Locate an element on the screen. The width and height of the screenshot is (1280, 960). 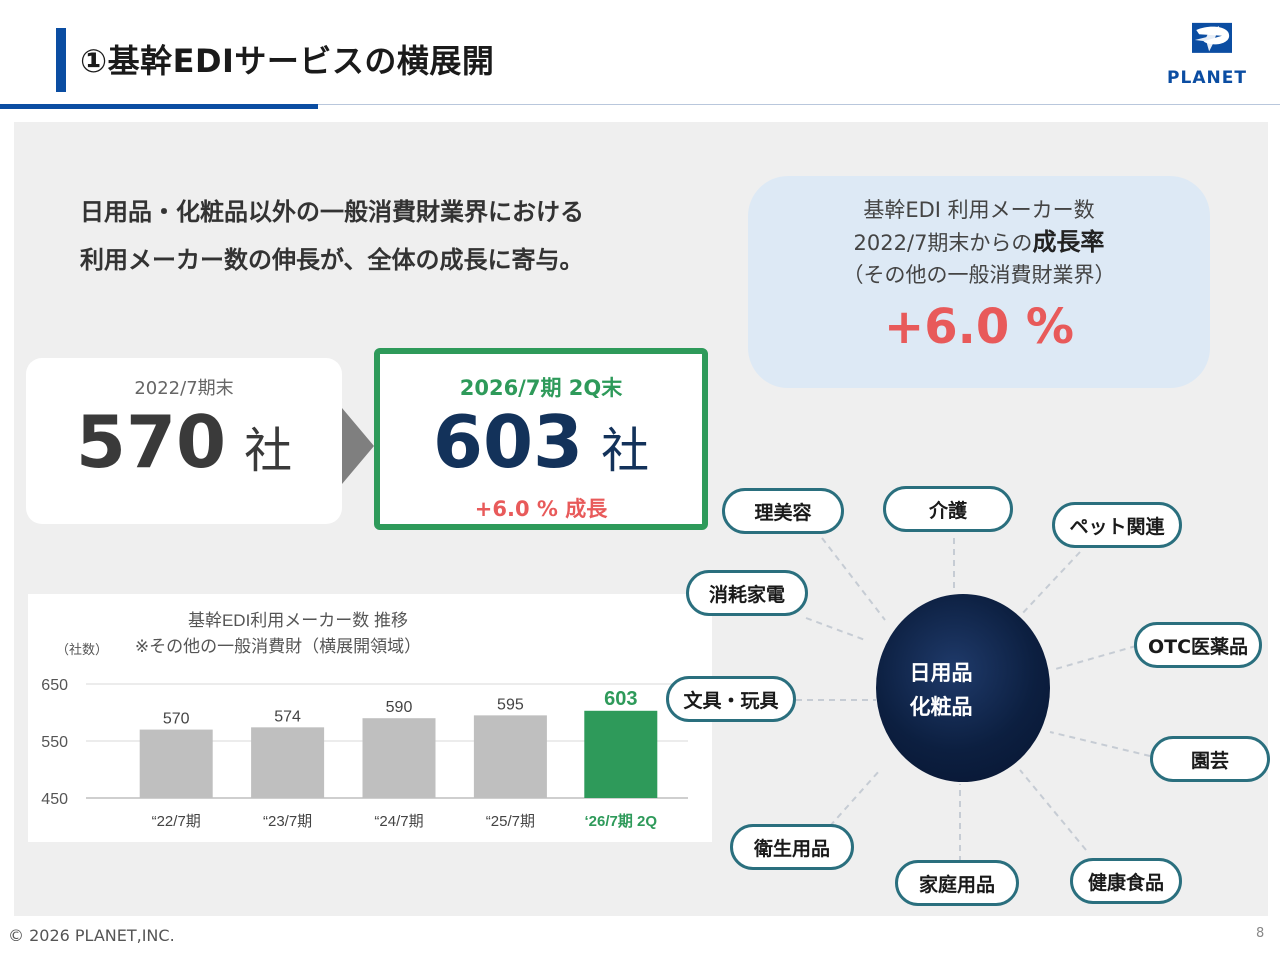
growth-box-value: +6.0 % is located at coordinates (979, 327).